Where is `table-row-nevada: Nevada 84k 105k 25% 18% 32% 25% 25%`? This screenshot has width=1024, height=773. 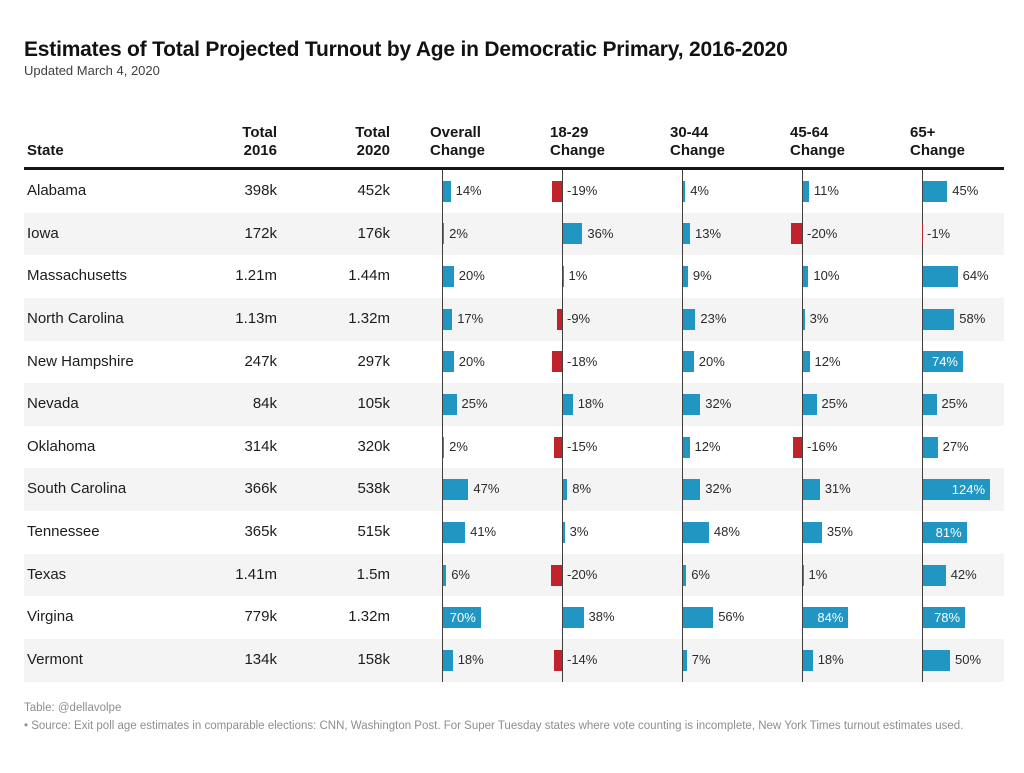
table-row-nevada: Nevada 84k 105k 25% 18% 32% 25% 25% is located at coordinates (514, 404).